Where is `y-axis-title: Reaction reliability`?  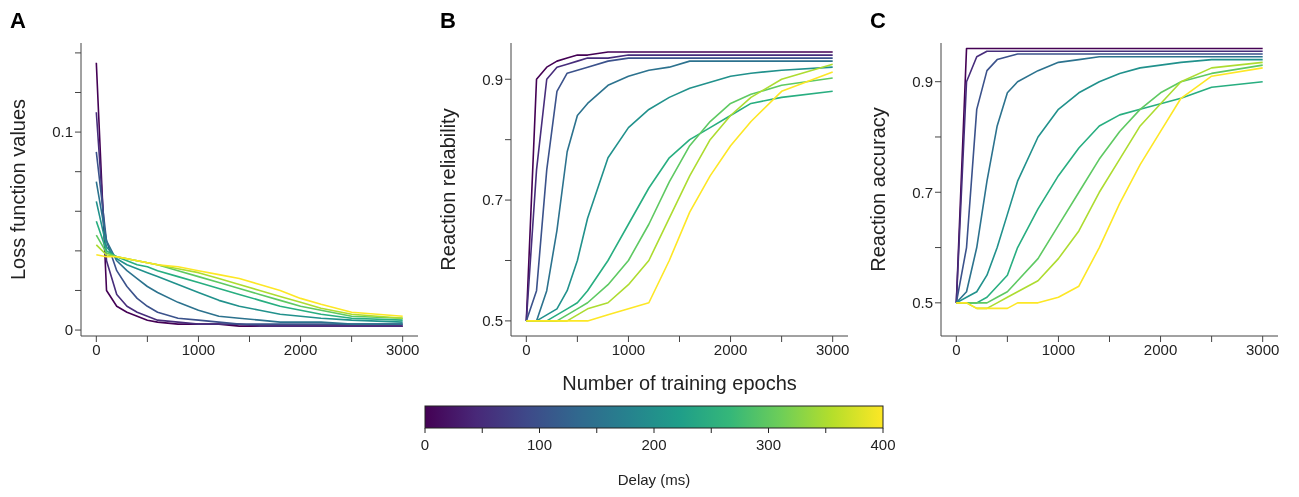
y-axis-title: Reaction reliability is located at coordinates (448, 189).